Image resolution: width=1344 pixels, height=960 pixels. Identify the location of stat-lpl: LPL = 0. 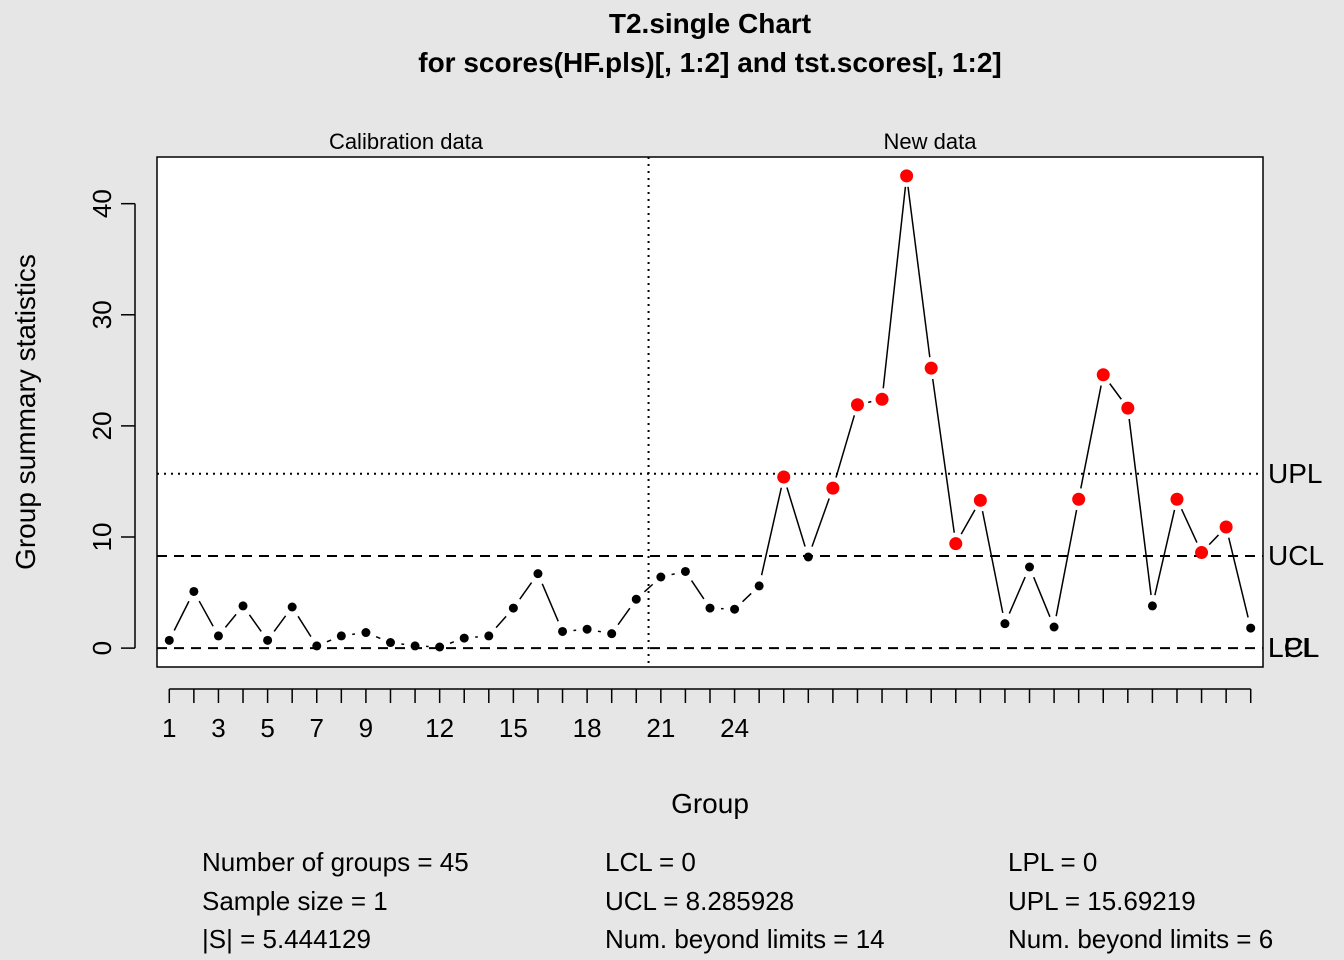
(1052, 862).